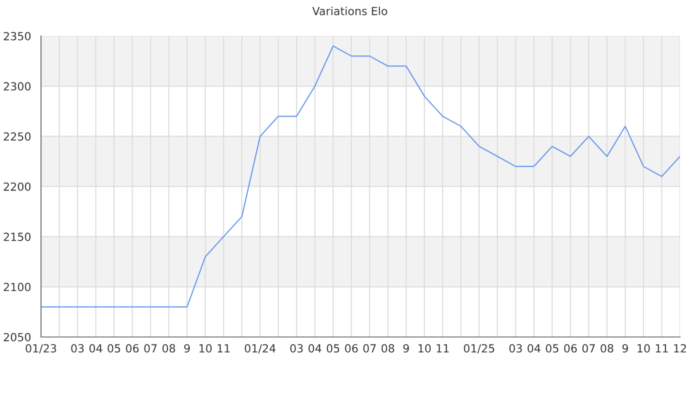  I want to click on y-tick-label: 2150, so click(17, 237).